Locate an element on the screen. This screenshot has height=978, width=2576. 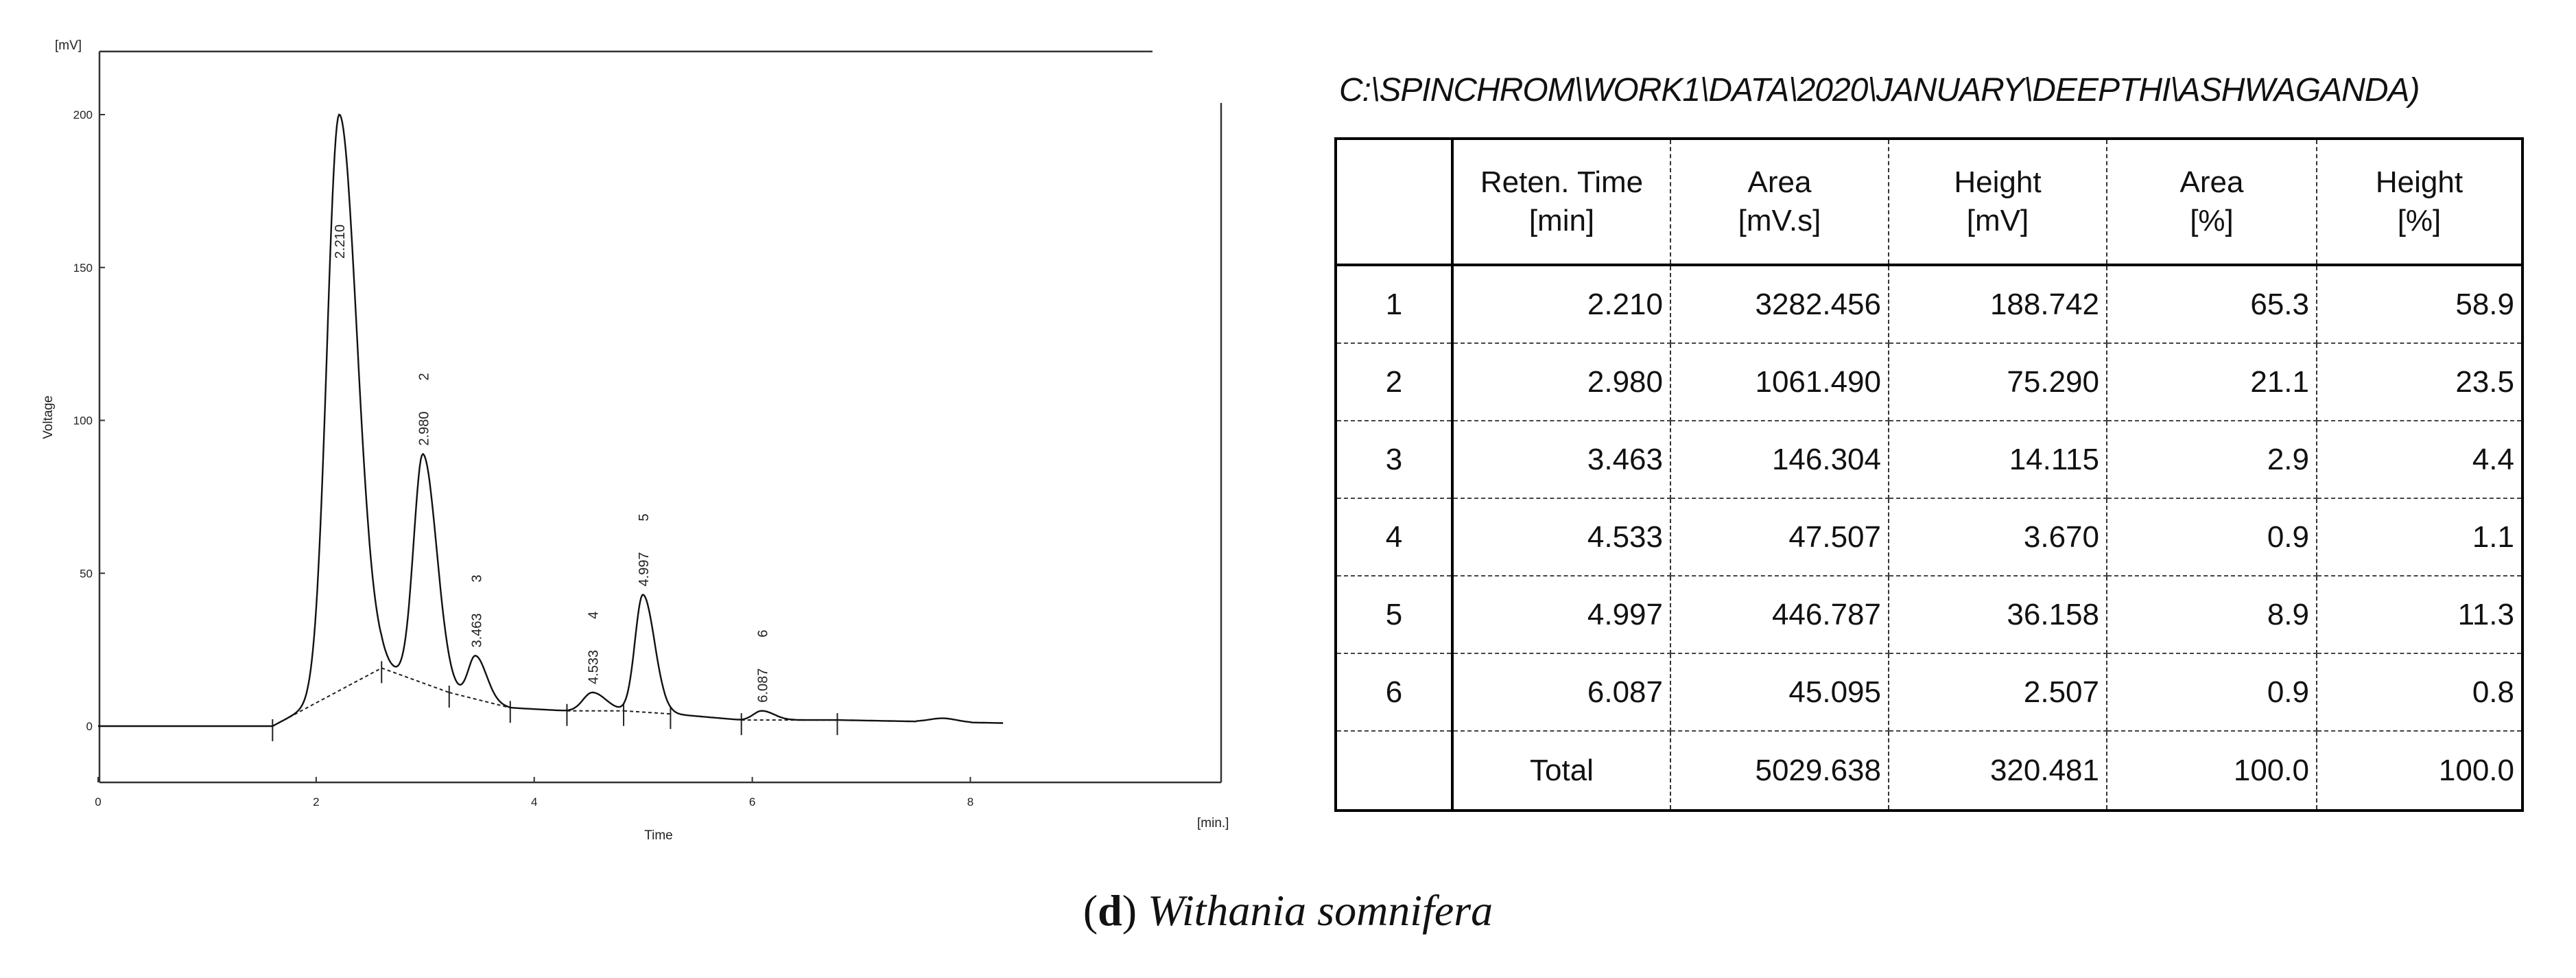
table-row: 6 6.087 45.095 2.507 0.9 0.8 is located at coordinates (1929, 692).